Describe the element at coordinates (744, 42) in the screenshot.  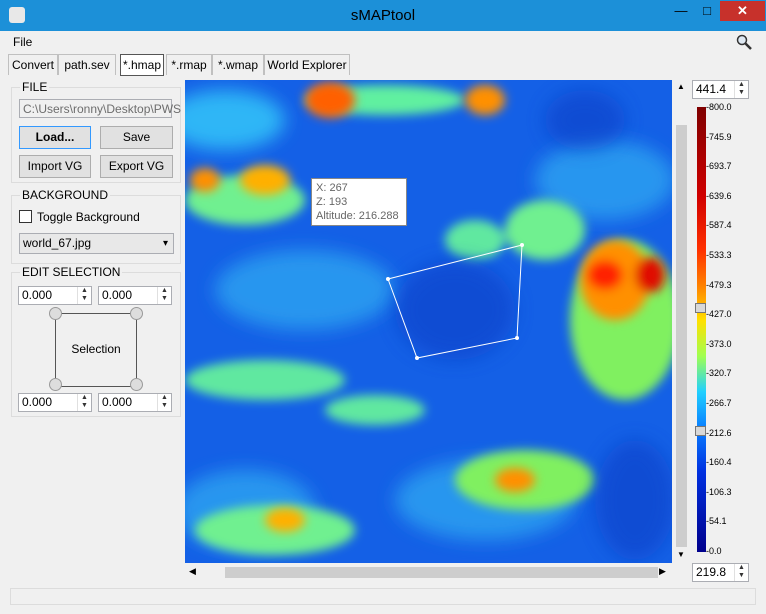
I see `search-icon` at that location.